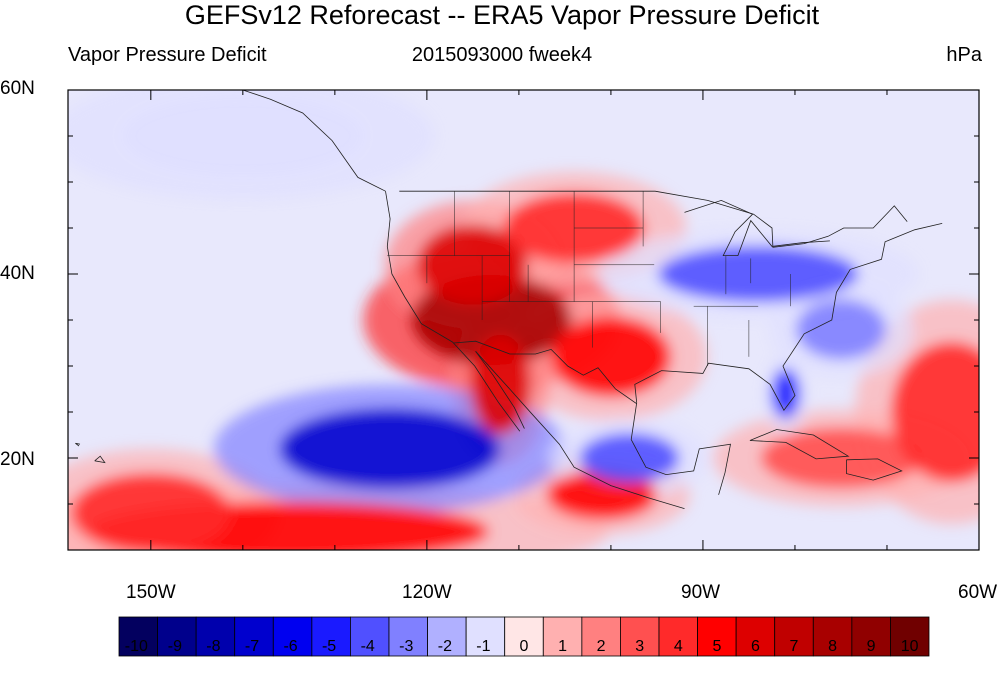 Image resolution: width=1004 pixels, height=684 pixels. What do you see at coordinates (213, 646) in the screenshot?
I see `colorbar-tick-label: -8` at bounding box center [213, 646].